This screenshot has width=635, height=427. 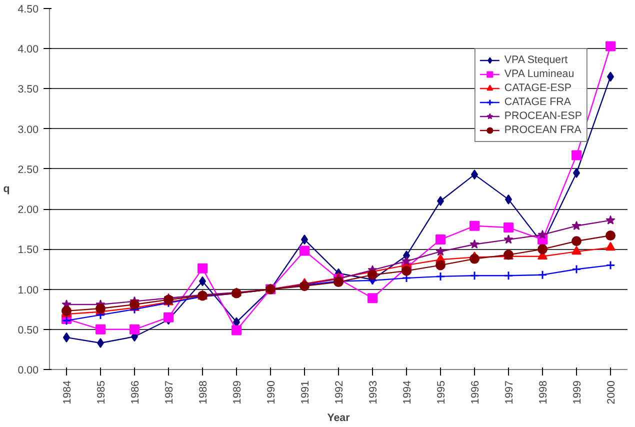 I want to click on y-tick-label: 1.00, so click(x=28, y=290).